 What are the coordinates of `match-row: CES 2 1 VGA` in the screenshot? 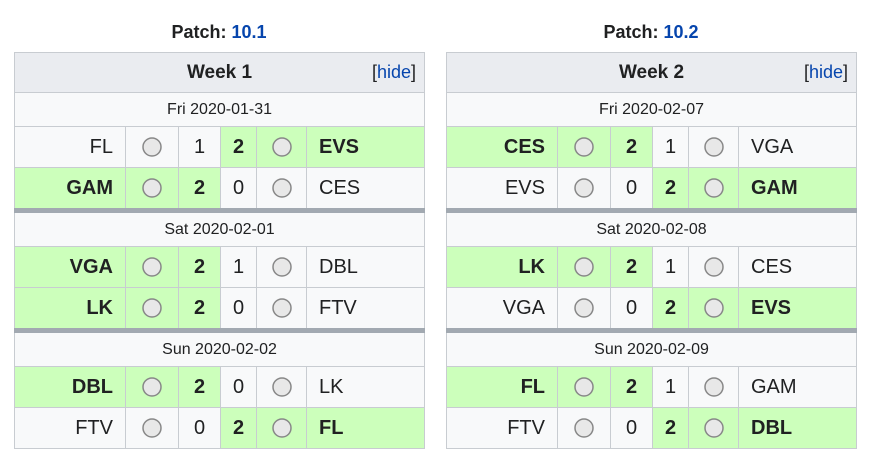 It's located at (652, 147).